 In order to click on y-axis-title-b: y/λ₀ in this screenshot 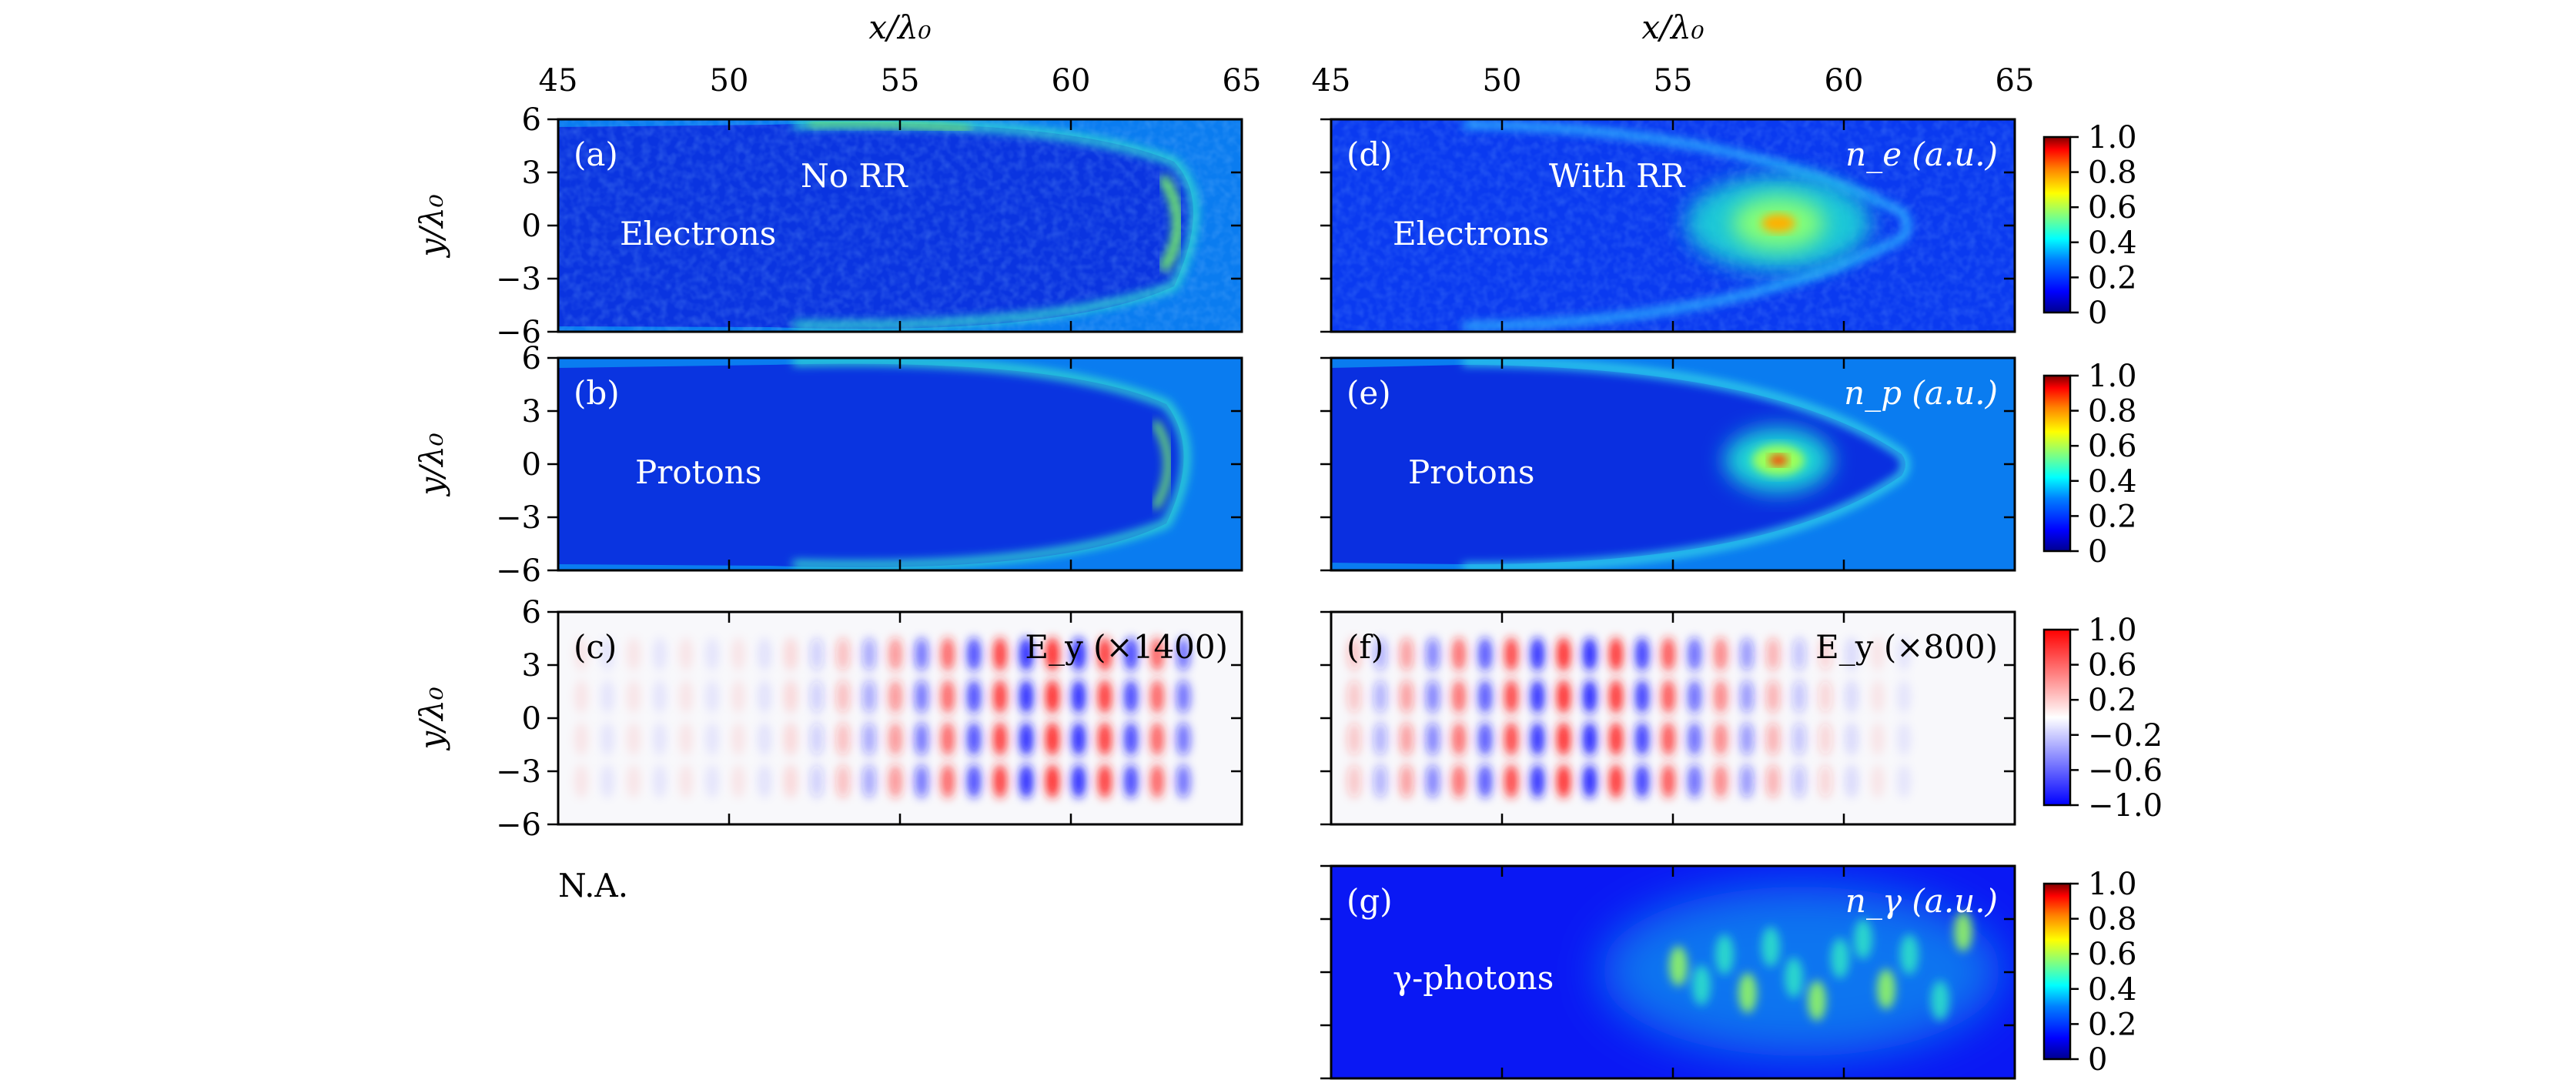, I will do `click(432, 464)`.